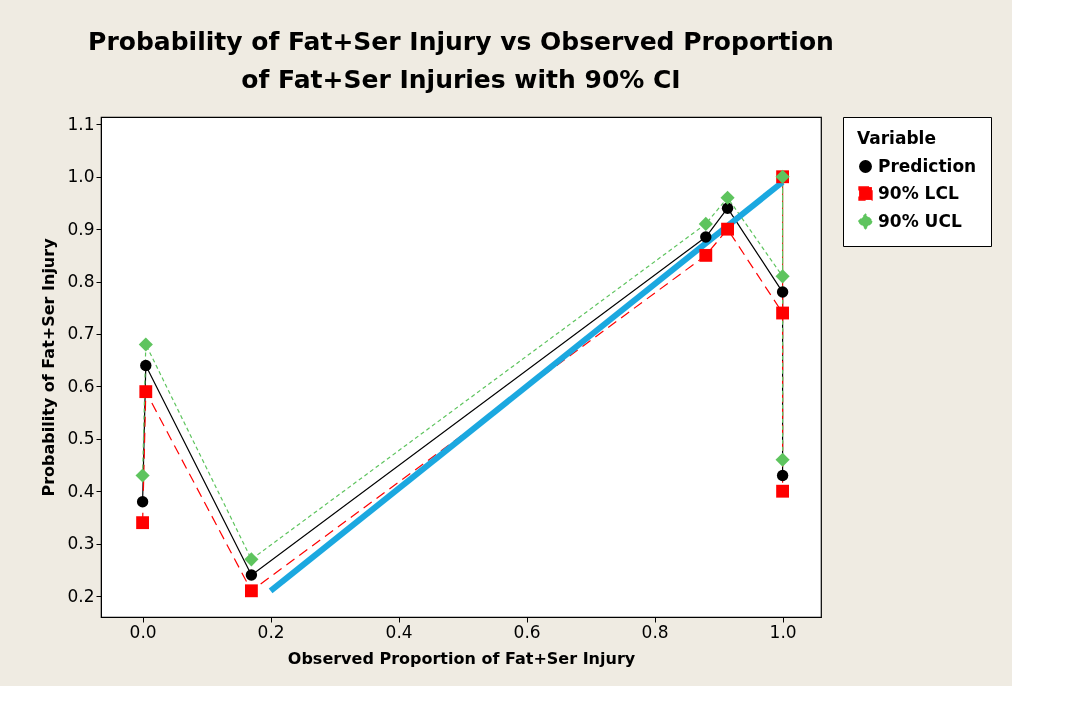 Image resolution: width=1070 pixels, height=719 pixels. What do you see at coordinates (783, 631) in the screenshot?
I see `x-tick-label: 1.0` at bounding box center [783, 631].